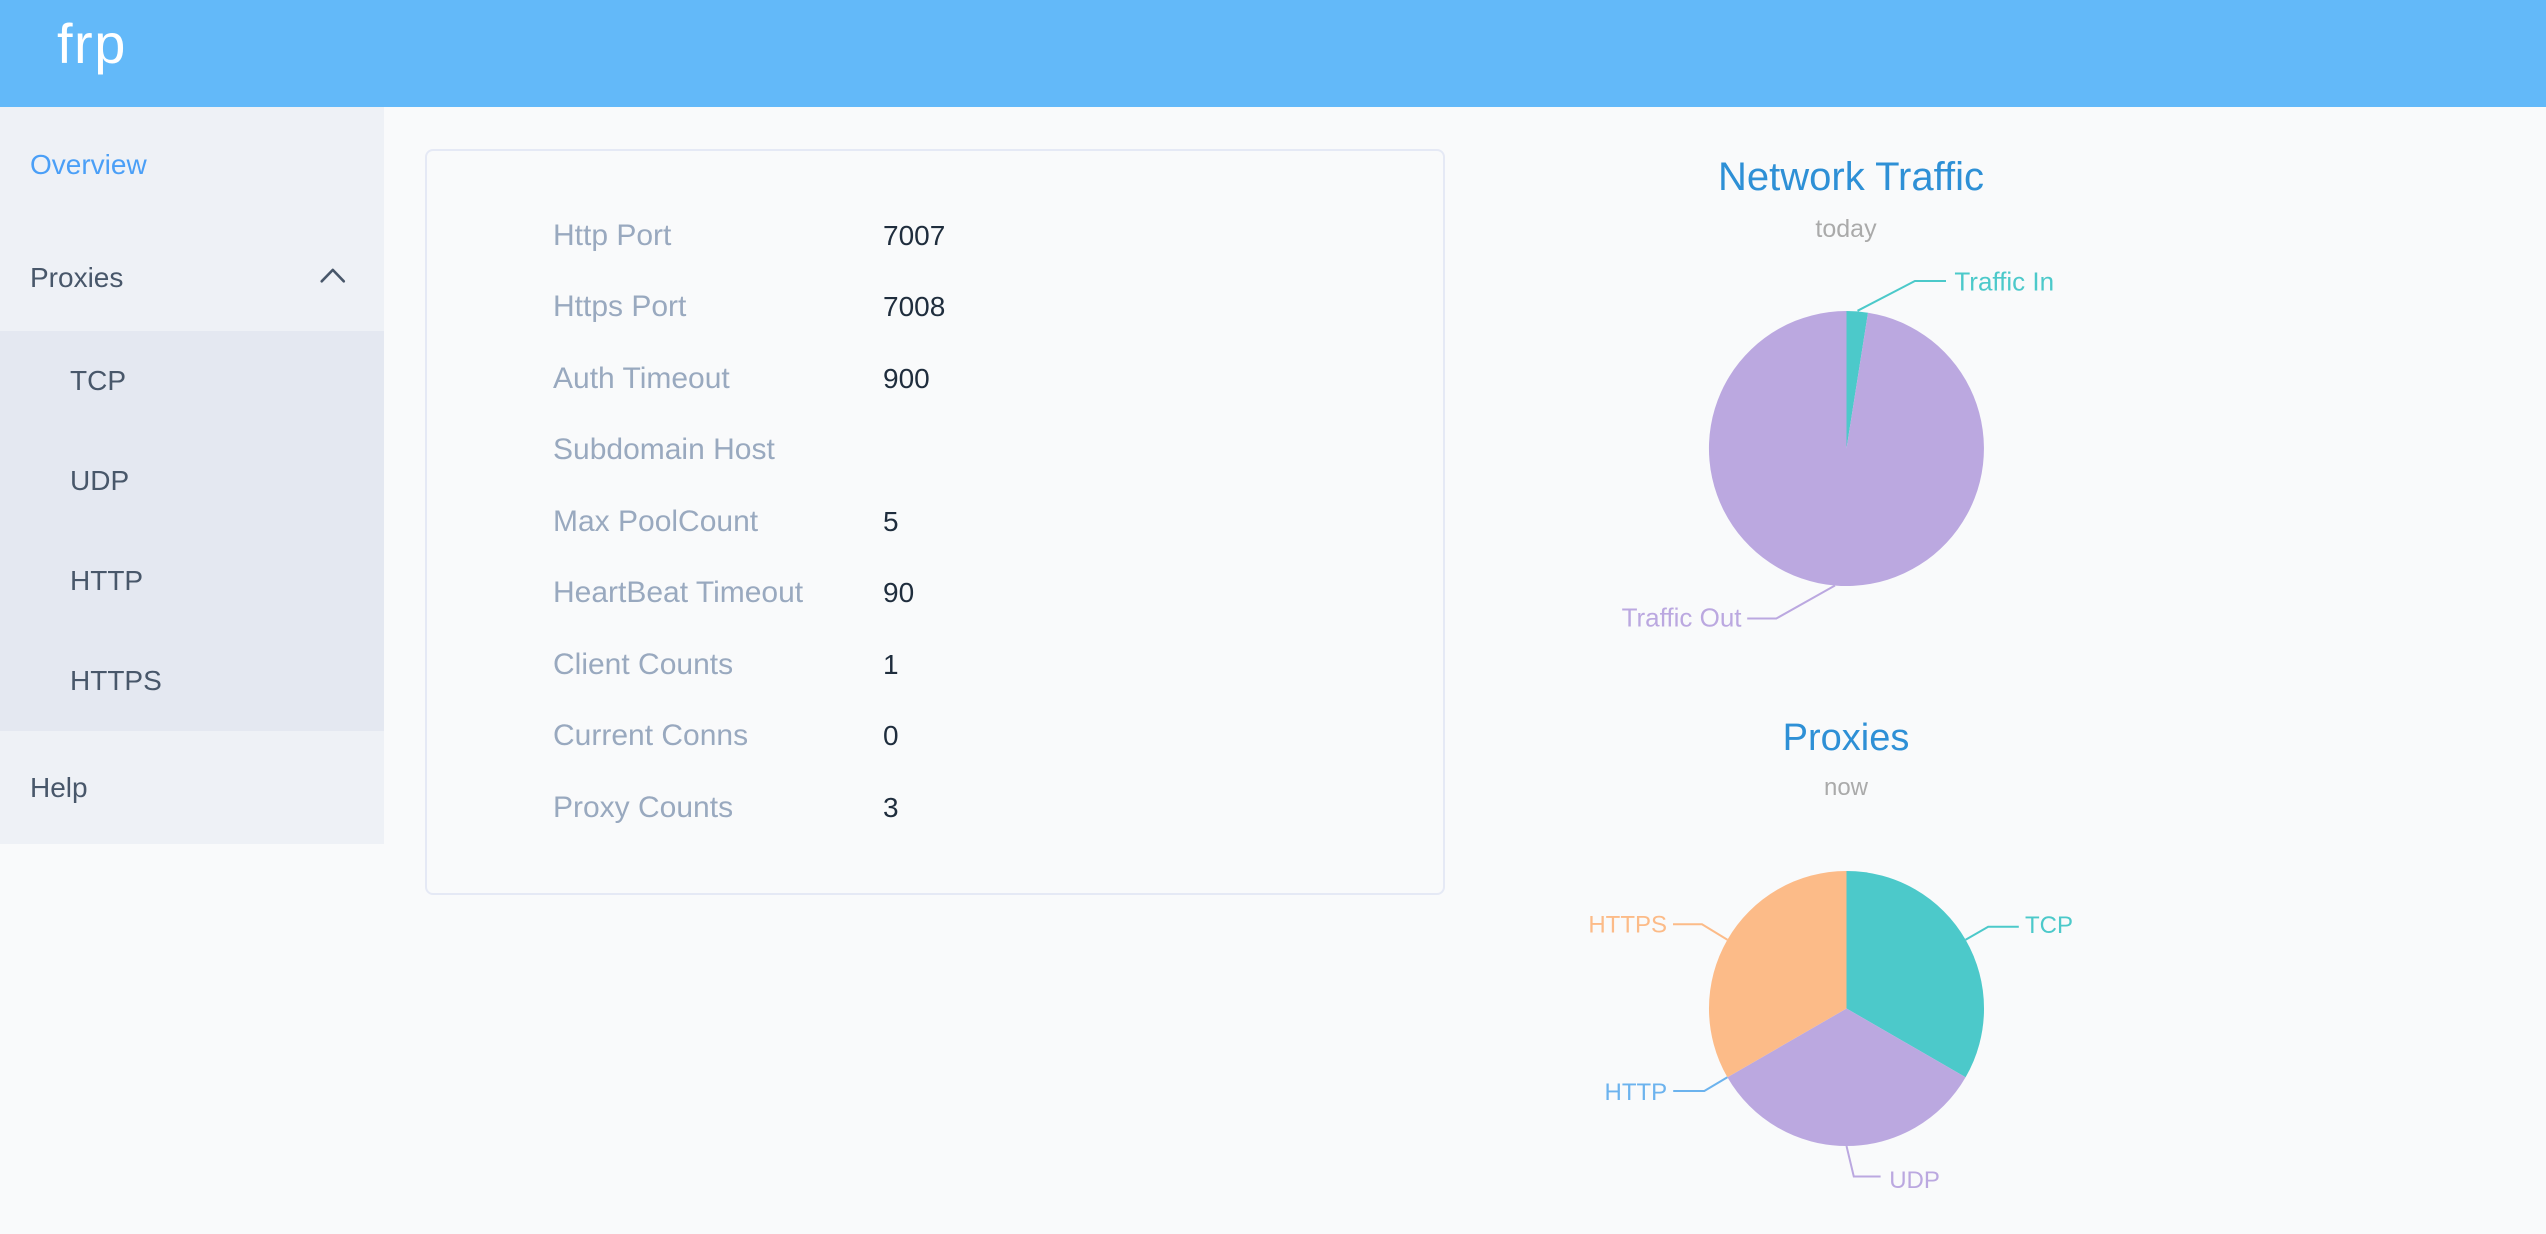 This screenshot has width=2546, height=1234. Describe the element at coordinates (2049, 925) in the screenshot. I see `svg-text: TCP` at that location.